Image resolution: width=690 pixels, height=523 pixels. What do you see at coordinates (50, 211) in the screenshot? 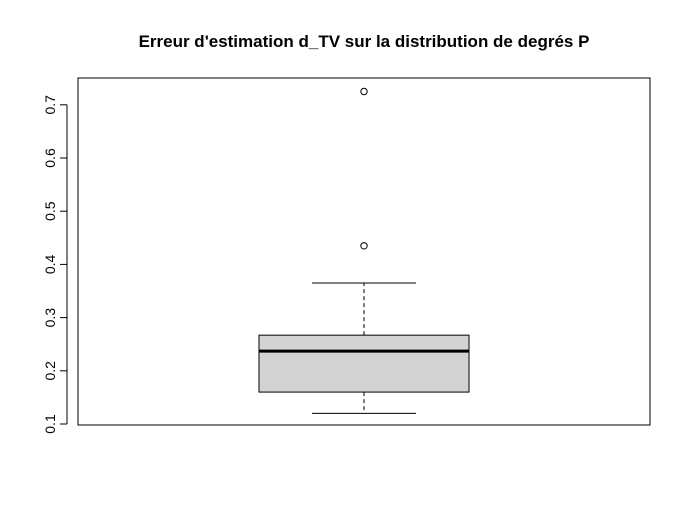
I see `y-tick-label: 0.5` at bounding box center [50, 211].